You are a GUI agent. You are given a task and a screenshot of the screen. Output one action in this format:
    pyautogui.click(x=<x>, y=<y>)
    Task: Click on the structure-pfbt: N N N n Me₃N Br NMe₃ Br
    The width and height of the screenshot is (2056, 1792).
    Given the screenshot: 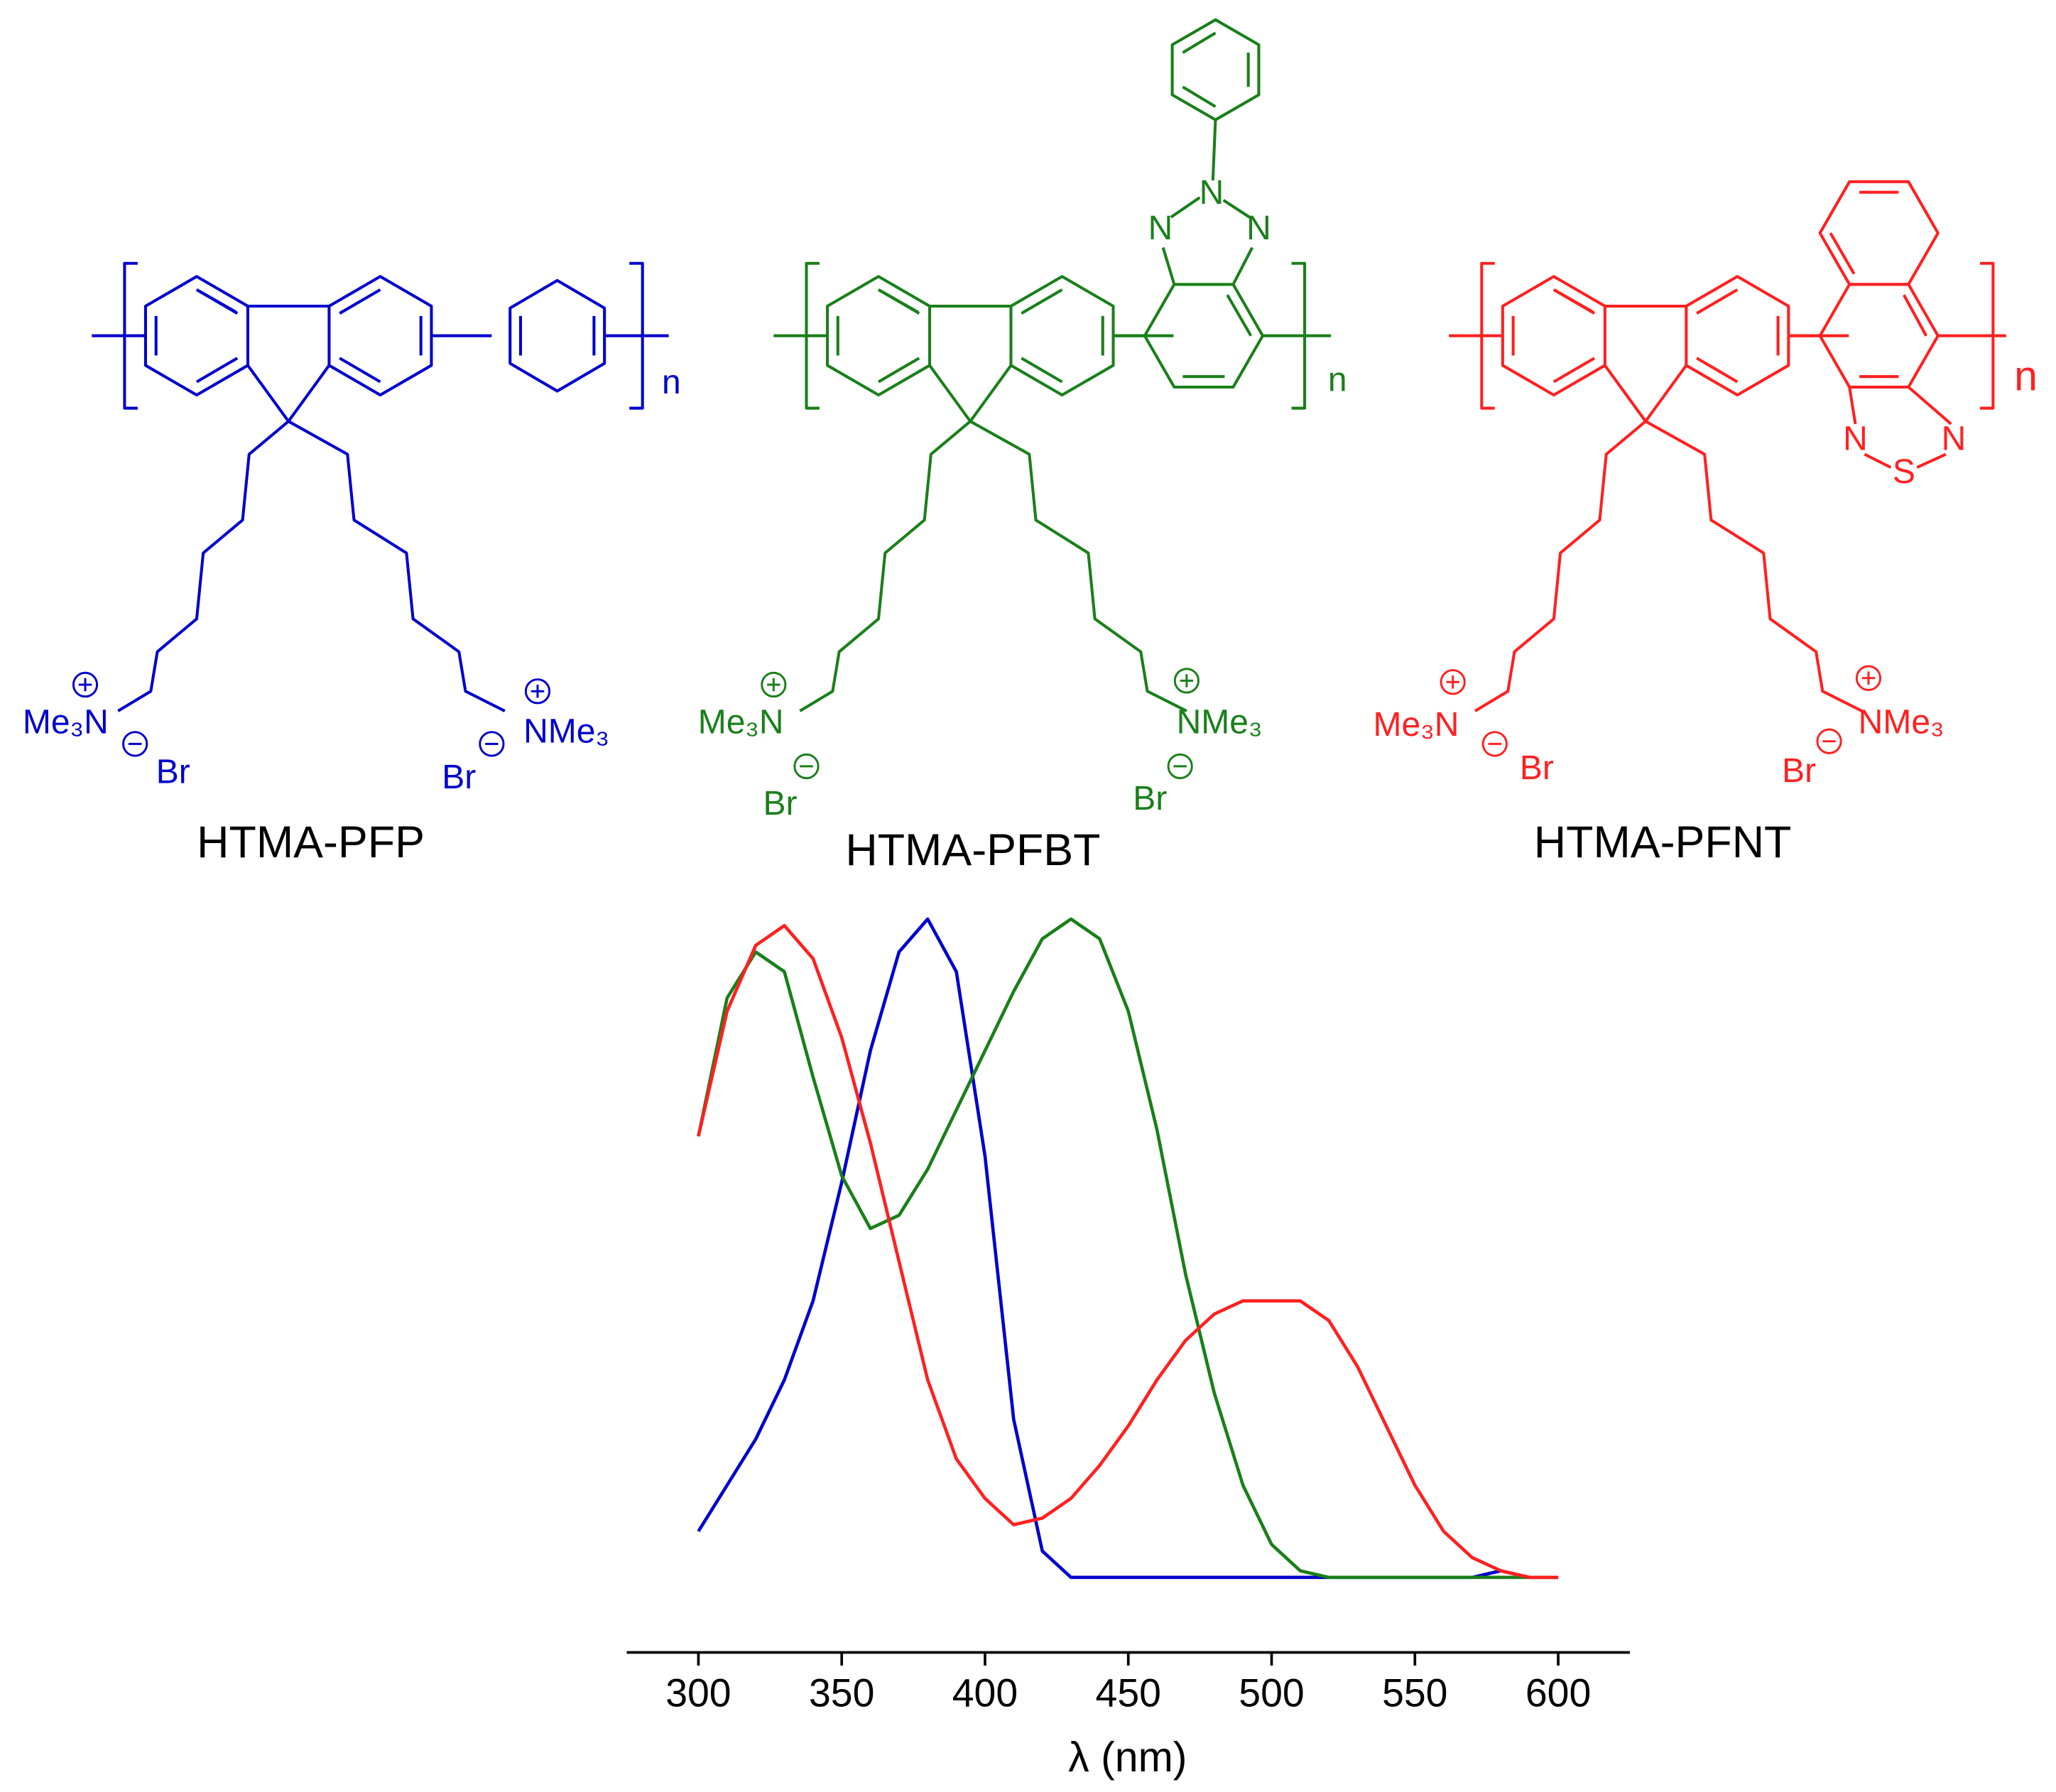 What is the action you would take?
    pyautogui.click(x=1022, y=420)
    